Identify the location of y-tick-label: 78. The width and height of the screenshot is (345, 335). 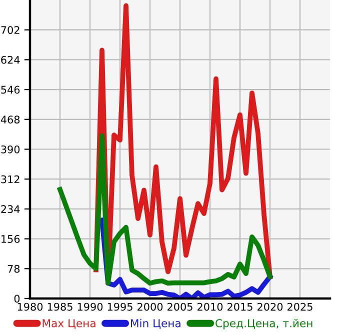
(14, 268).